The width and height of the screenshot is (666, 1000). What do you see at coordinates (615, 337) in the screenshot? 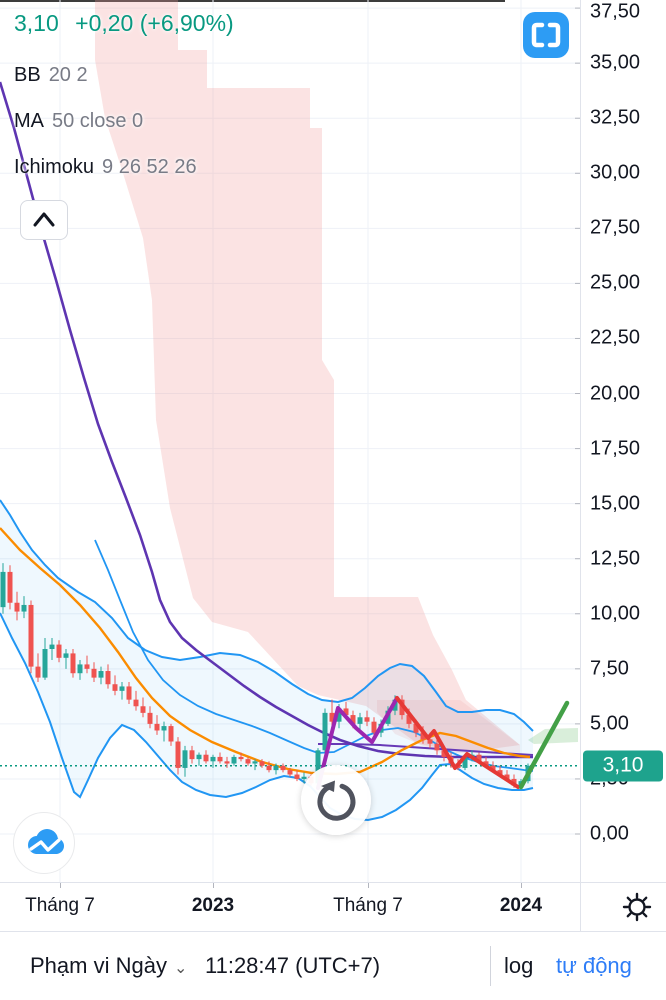
I see `price-axis-label: 22,50` at bounding box center [615, 337].